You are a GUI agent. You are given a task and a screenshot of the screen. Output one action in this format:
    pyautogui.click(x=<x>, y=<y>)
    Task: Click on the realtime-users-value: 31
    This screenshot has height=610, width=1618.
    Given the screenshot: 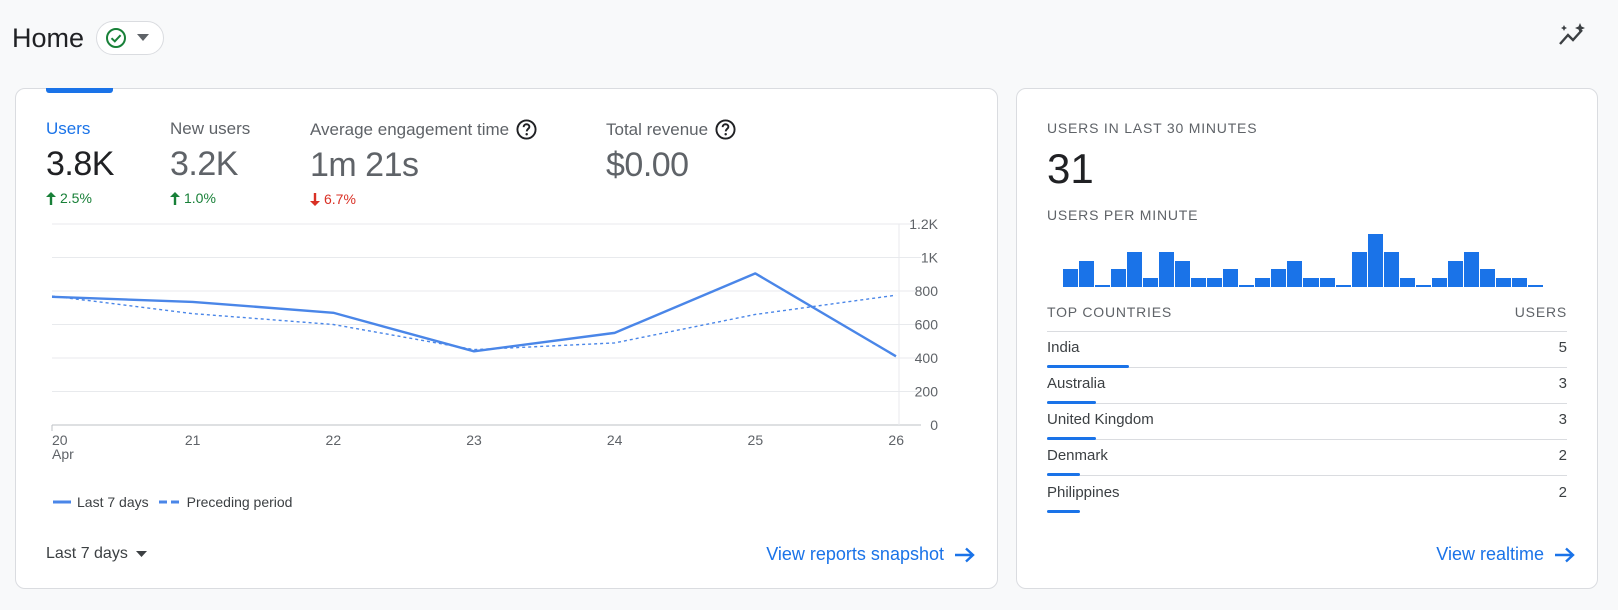 What is the action you would take?
    pyautogui.click(x=1070, y=168)
    